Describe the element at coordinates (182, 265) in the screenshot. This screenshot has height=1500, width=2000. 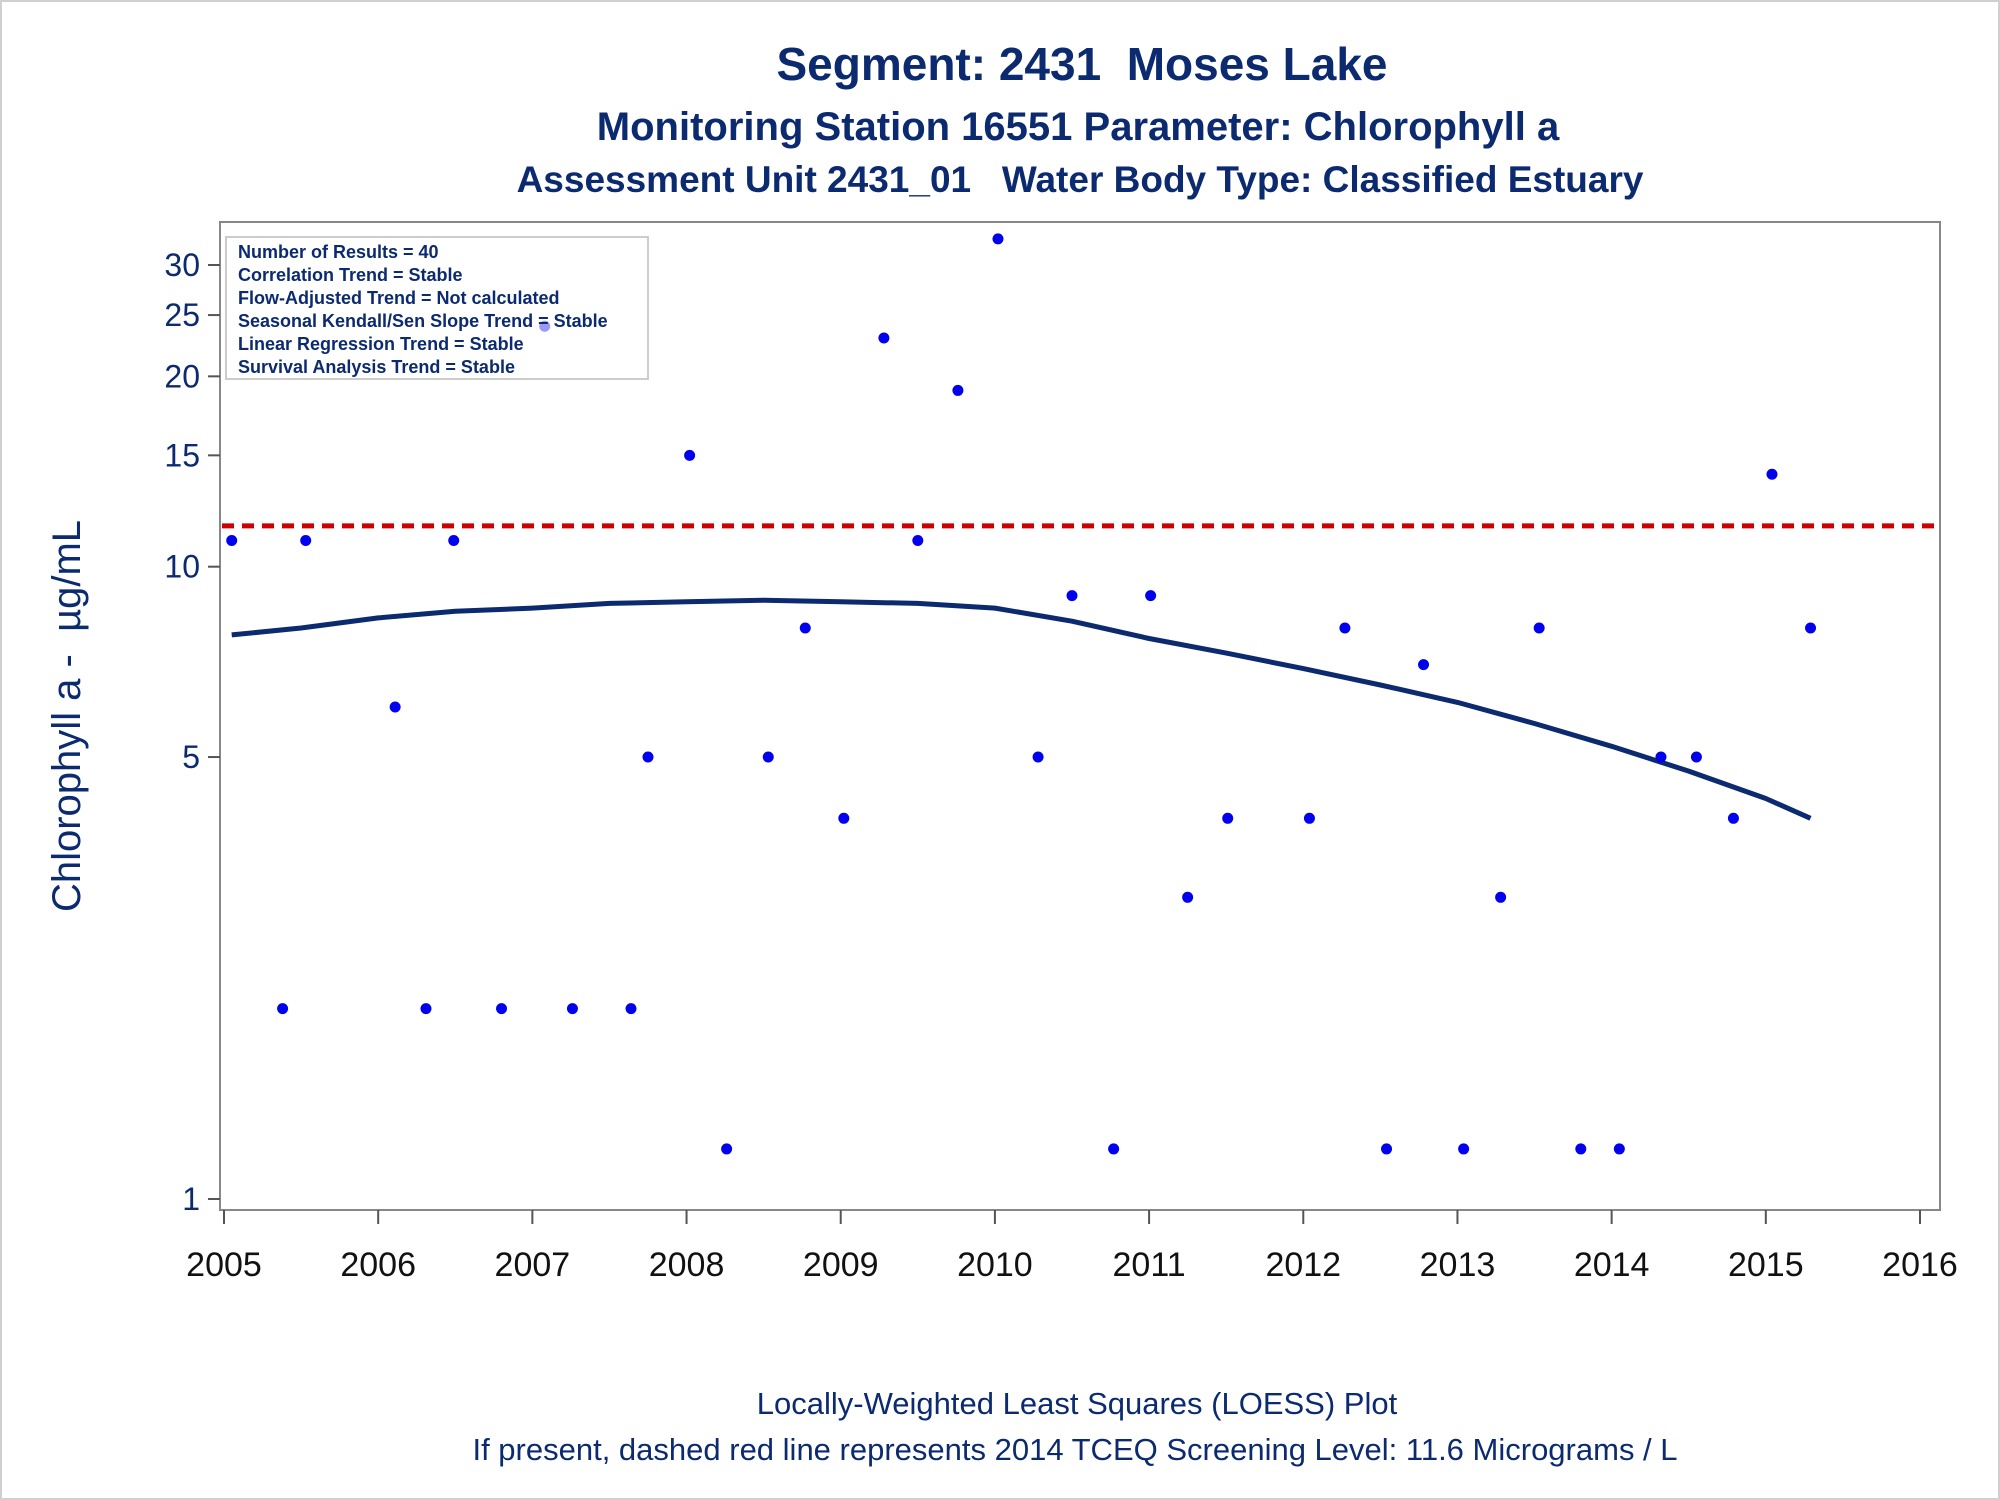
I see `y-tick-label: 30` at that location.